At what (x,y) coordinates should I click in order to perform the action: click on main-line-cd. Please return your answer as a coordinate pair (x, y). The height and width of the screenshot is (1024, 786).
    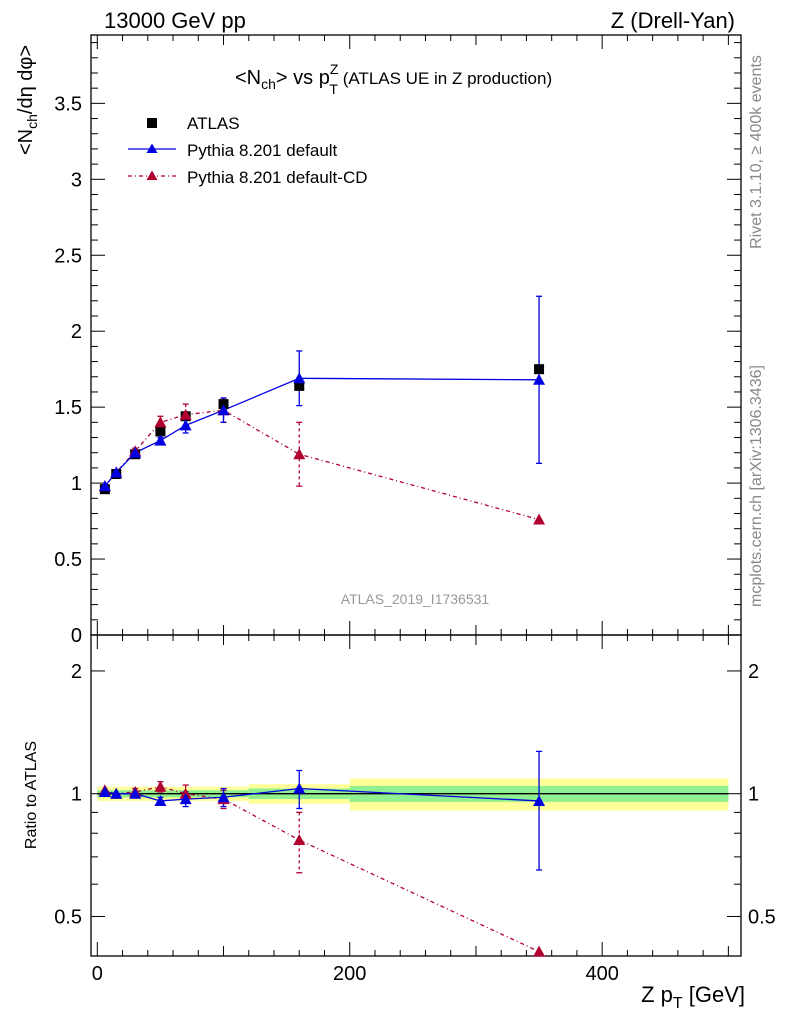
    Looking at the image, I should click on (322, 465).